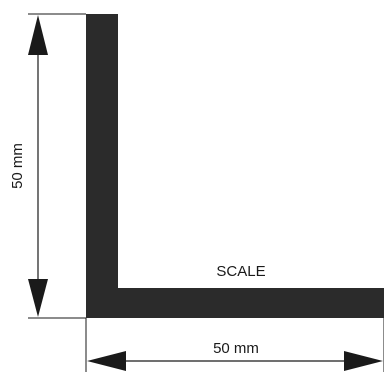 Image resolution: width=384 pixels, height=374 pixels. What do you see at coordinates (38, 35) in the screenshot?
I see `vertical-arrow-top-icon` at bounding box center [38, 35].